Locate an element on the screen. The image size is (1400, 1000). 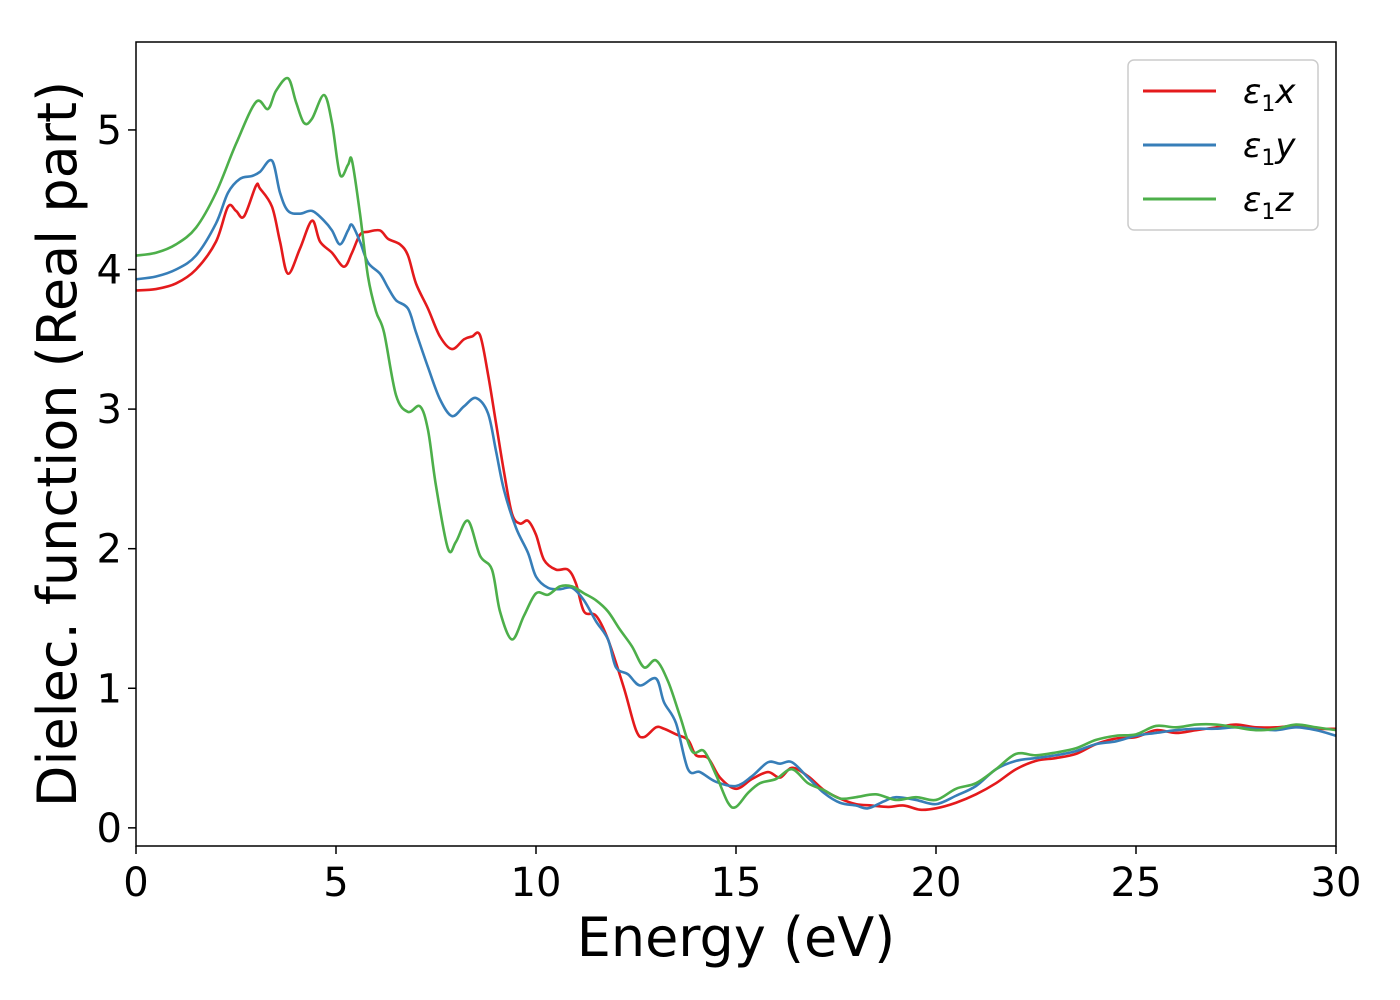
legend: ε1x ε1y ε1z is located at coordinates (1223, 145).